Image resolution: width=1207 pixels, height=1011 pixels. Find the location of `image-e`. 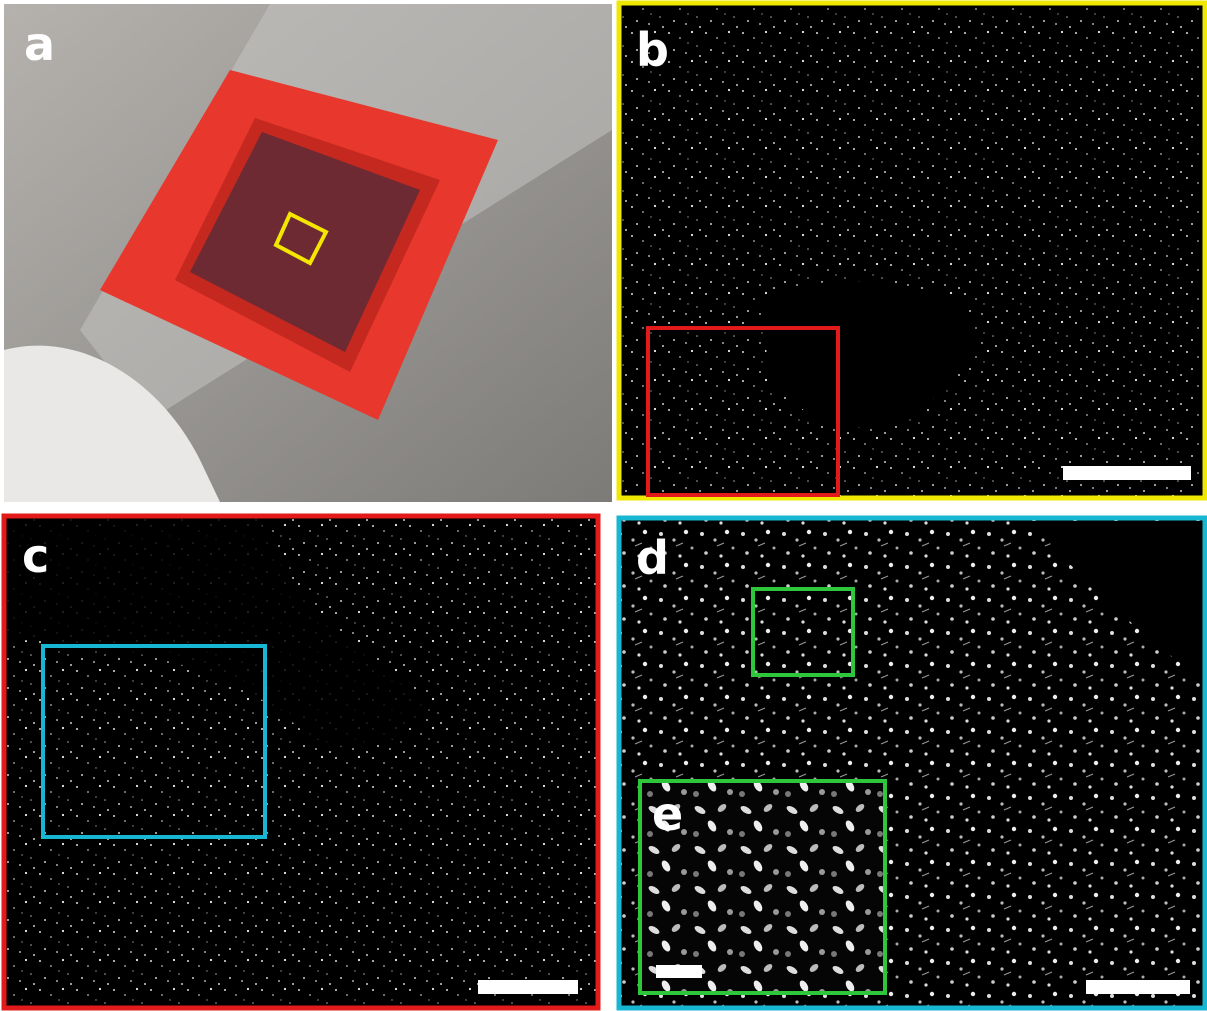

image-e is located at coordinates (762, 887).